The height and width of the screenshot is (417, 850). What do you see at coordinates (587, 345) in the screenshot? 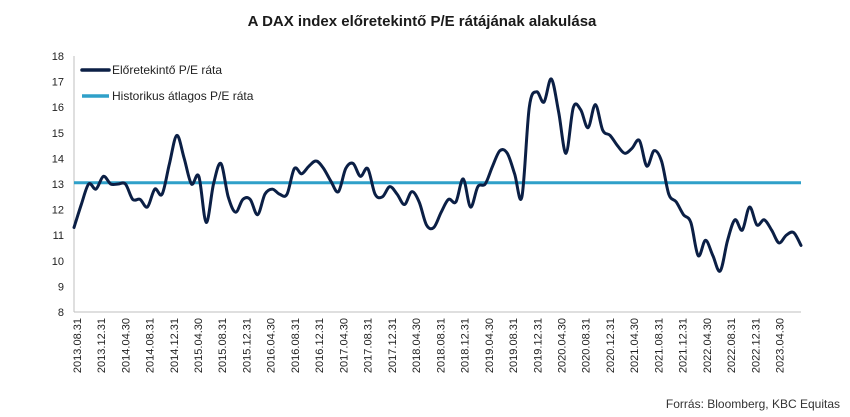
I see `x-tick-label: 2020.08.31` at bounding box center [587, 345].